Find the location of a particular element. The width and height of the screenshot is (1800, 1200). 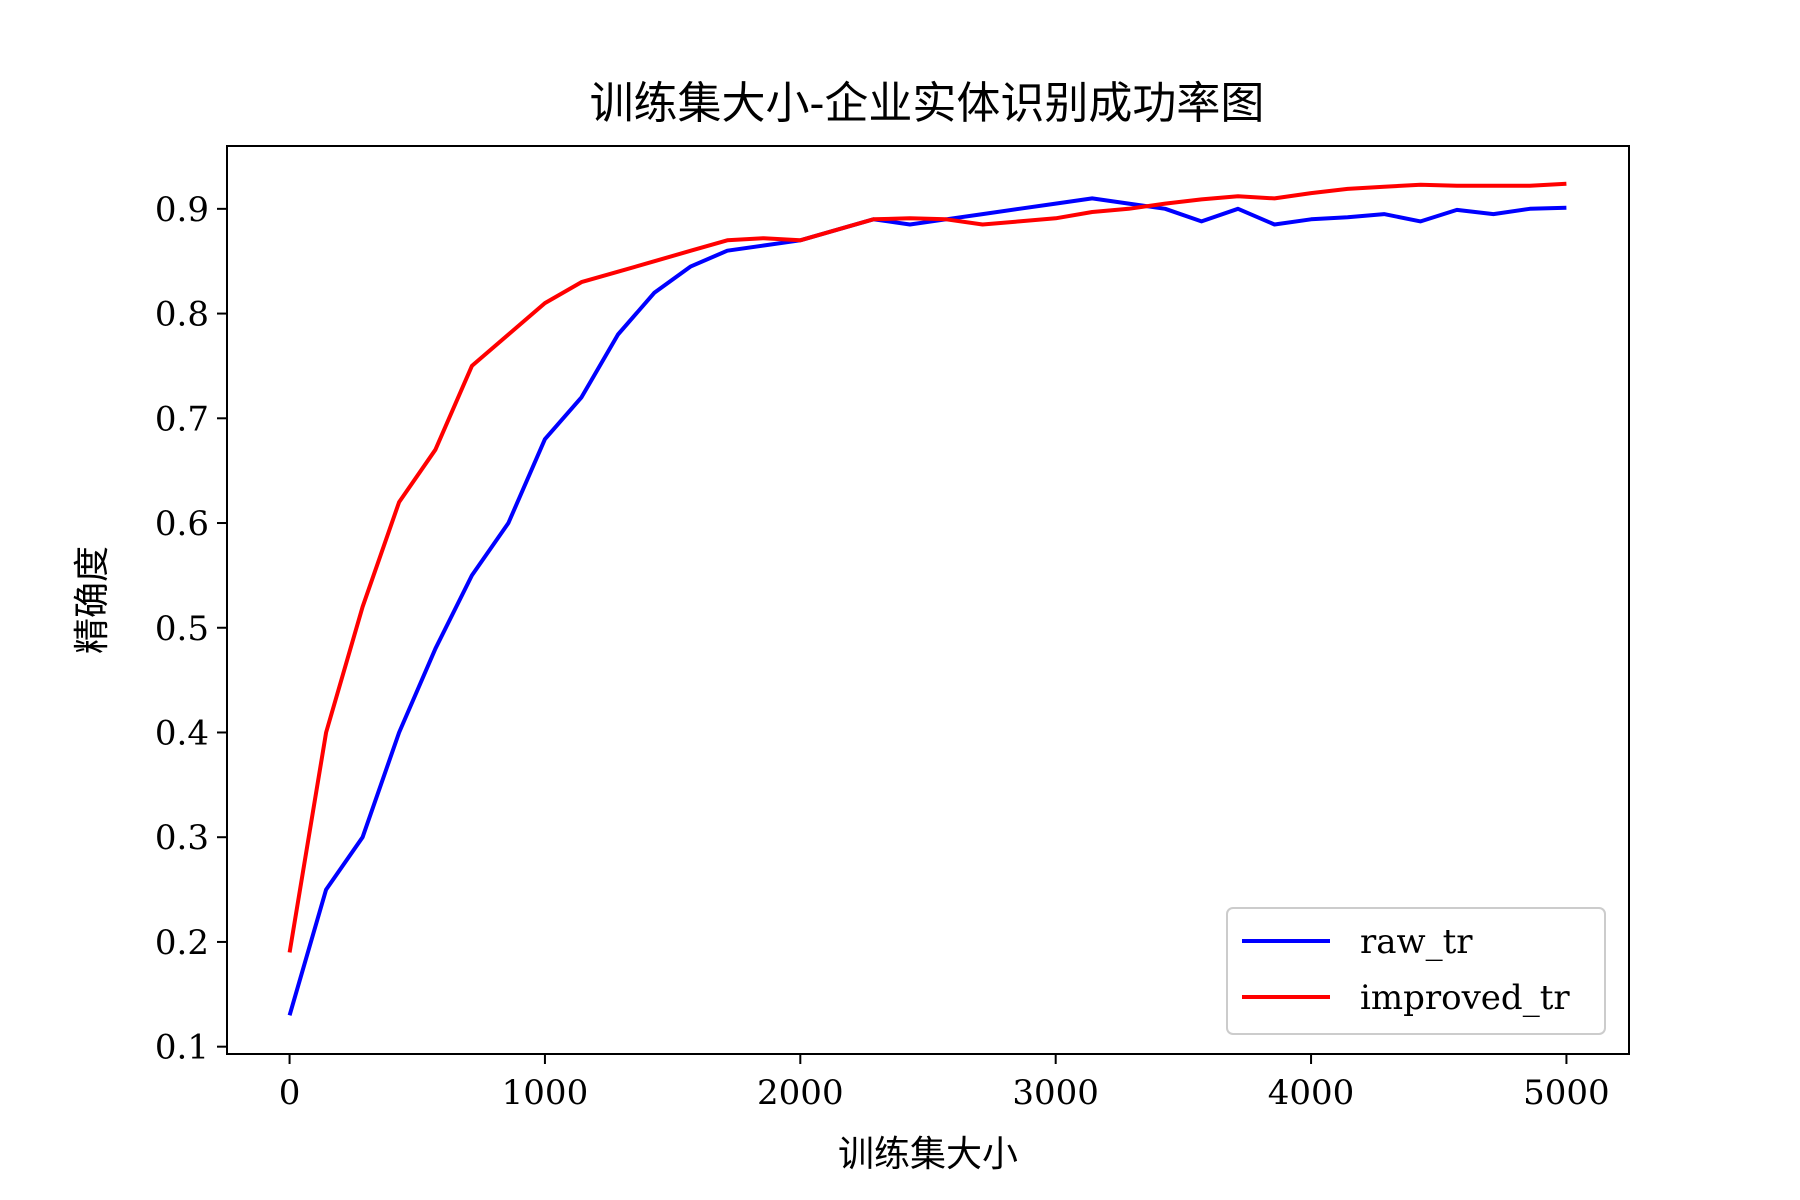

x-tick-label: 1000 is located at coordinates (545, 1093).